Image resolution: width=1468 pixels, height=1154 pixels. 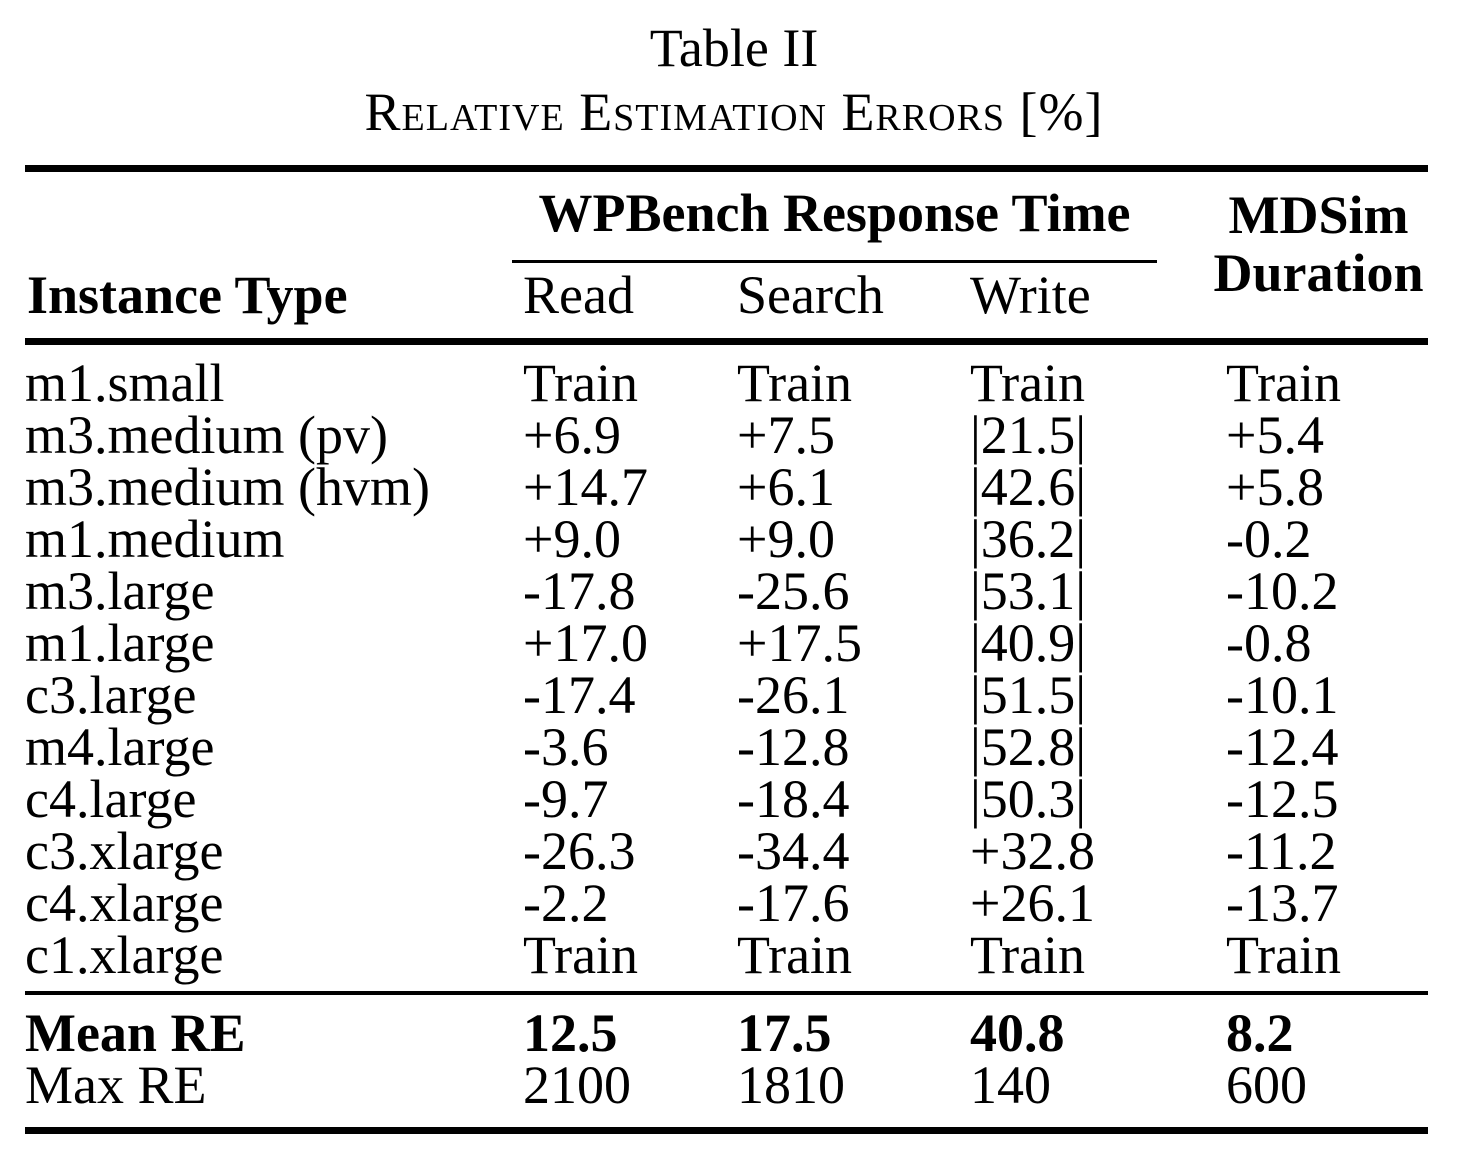 What do you see at coordinates (120, 643) in the screenshot?
I see `cell-instance-type: m1.large` at bounding box center [120, 643].